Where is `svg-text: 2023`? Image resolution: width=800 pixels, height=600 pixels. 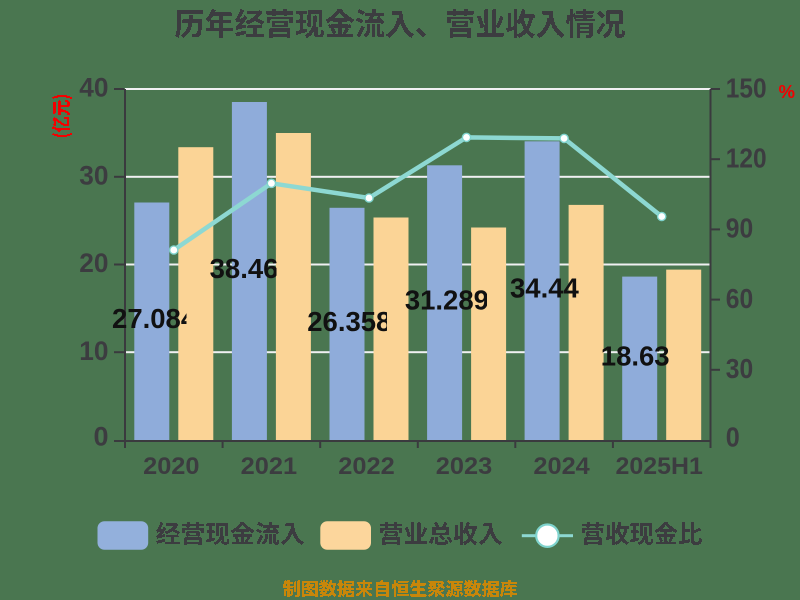
svg-text: 2023 is located at coordinates (464, 466).